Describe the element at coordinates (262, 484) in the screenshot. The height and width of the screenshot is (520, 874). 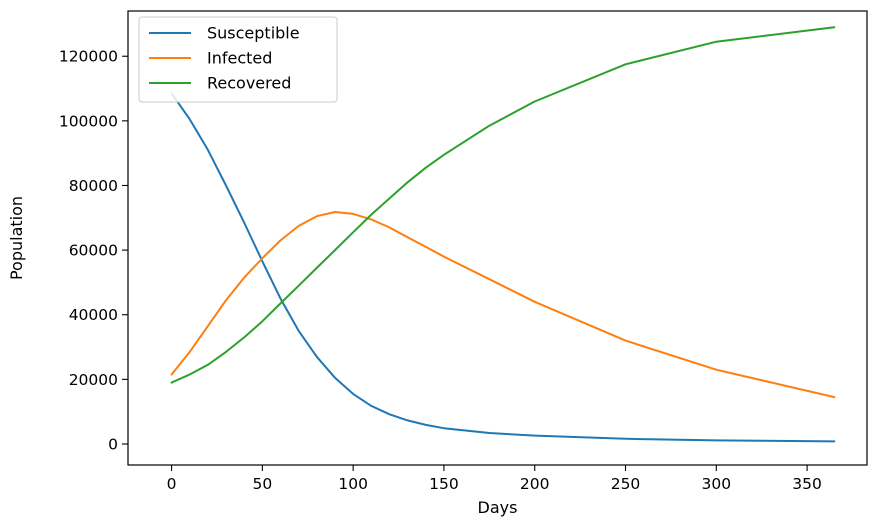
I see `x-tick-label: 50` at that location.